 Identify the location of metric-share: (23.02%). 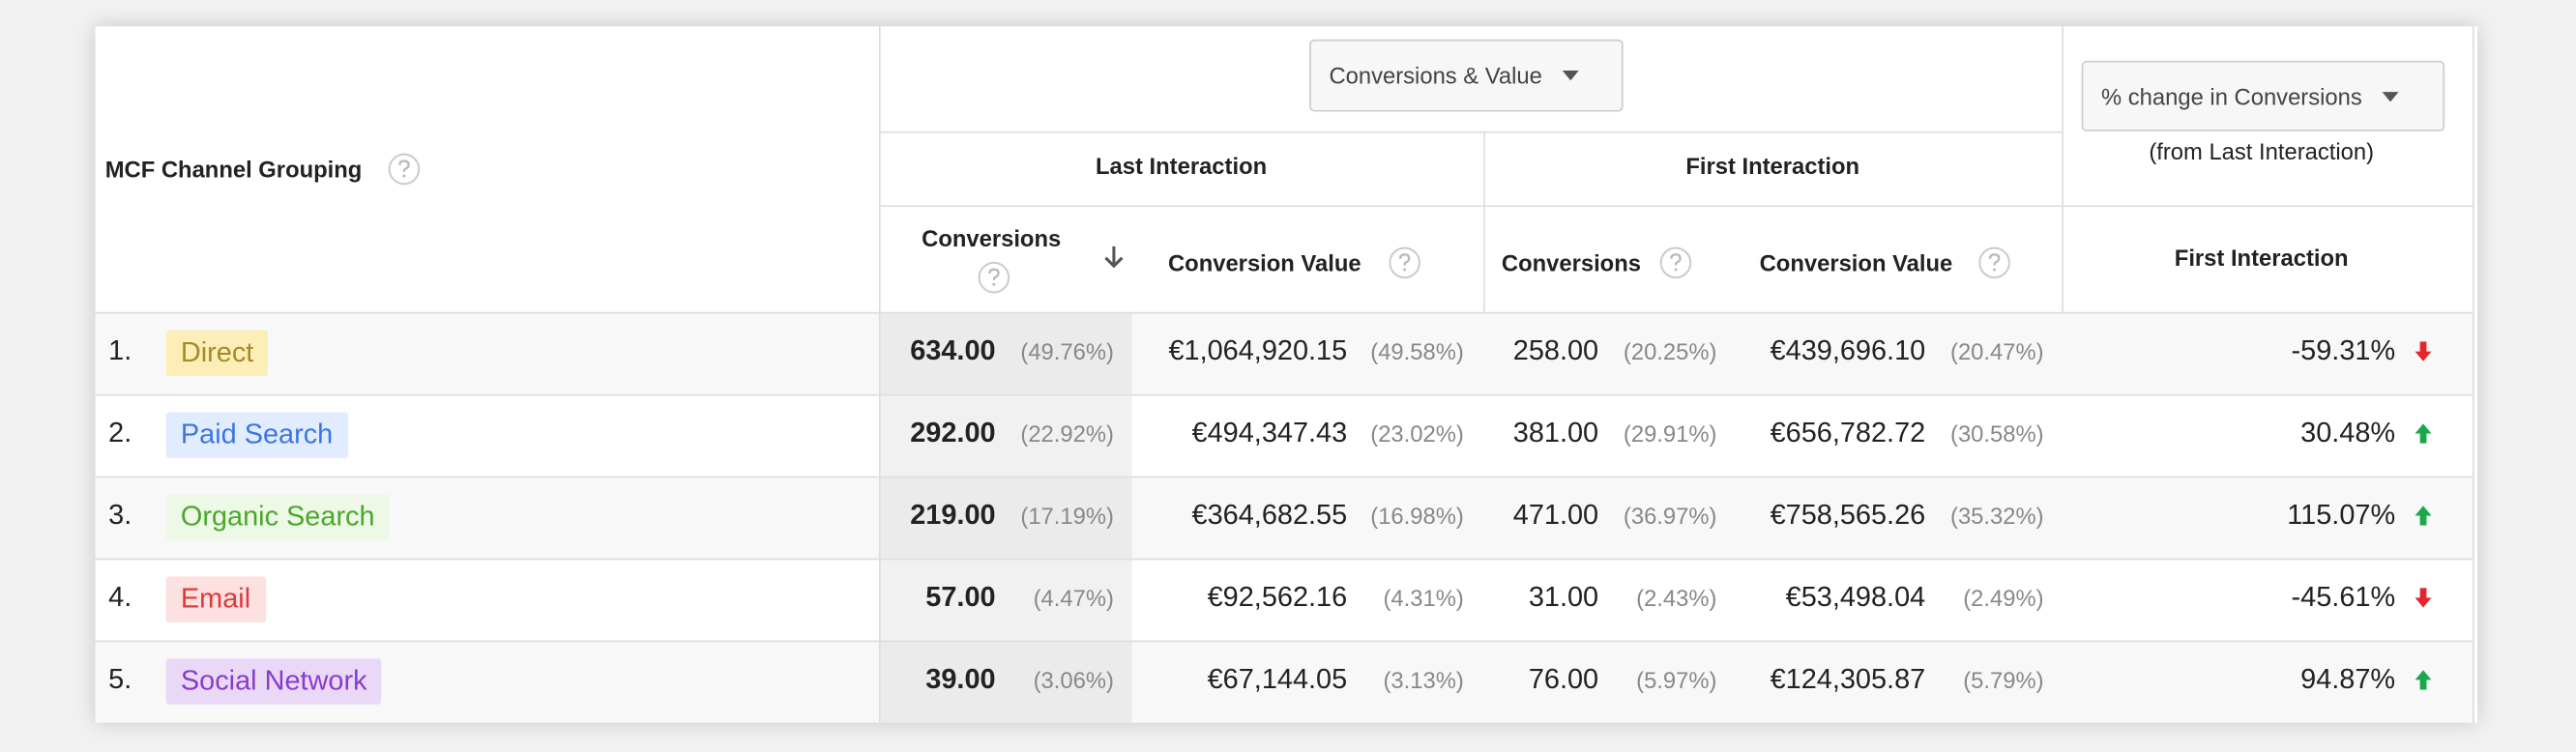
(1417, 433).